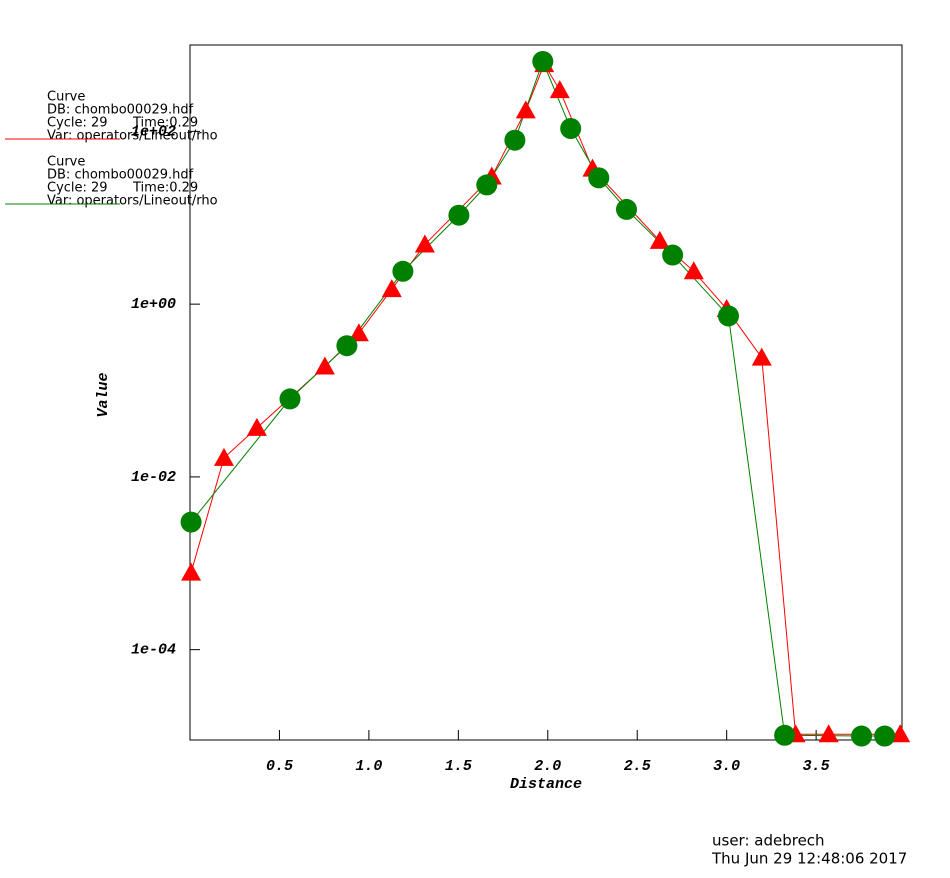 This screenshot has height=878, width=950. I want to click on user-label: user: adebrech, so click(768, 841).